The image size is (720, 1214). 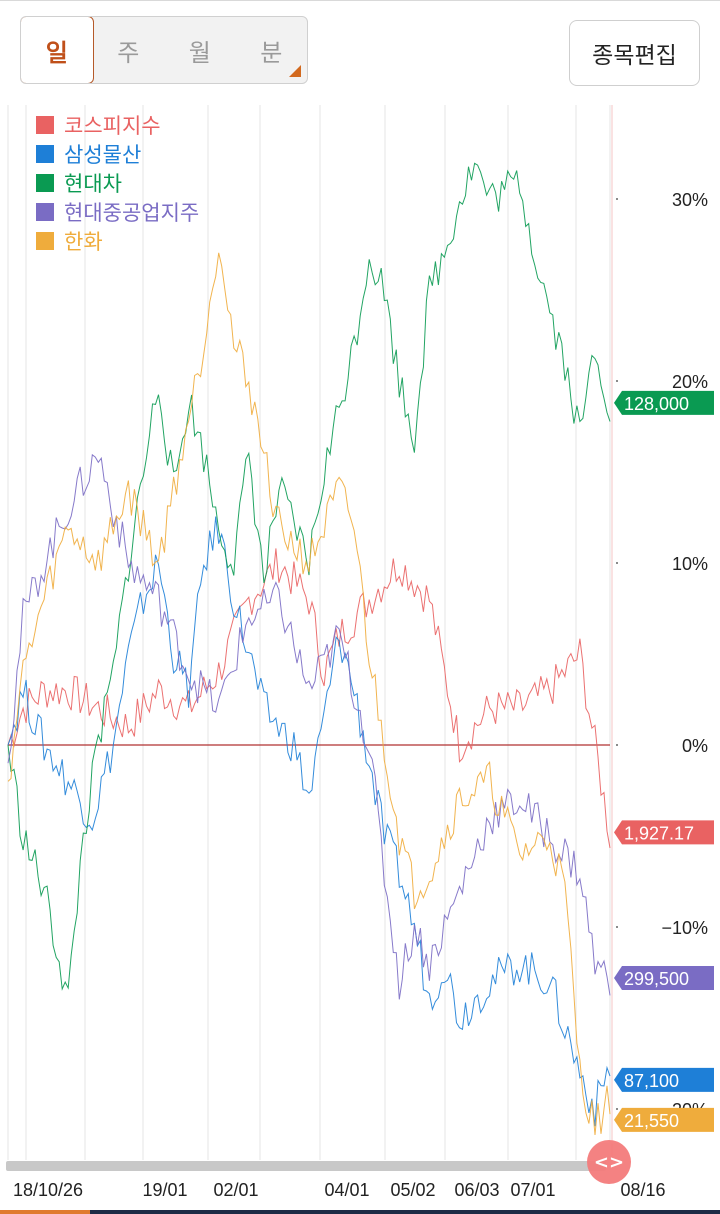 I want to click on tab-week: 주, so click(x=128, y=52).